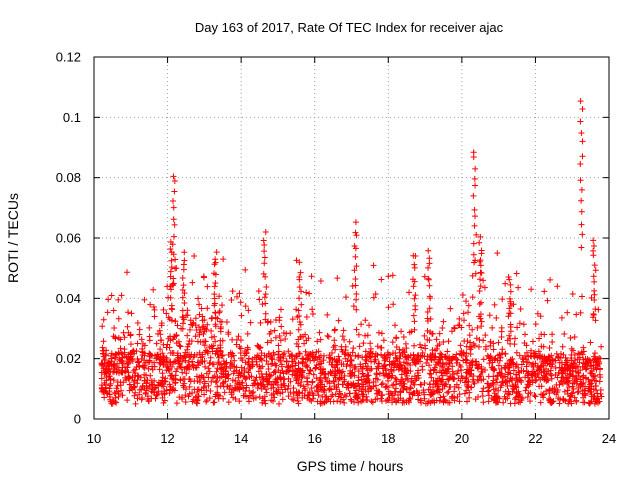  Describe the element at coordinates (68, 177) in the screenshot. I see `y-tick-label: 0.08` at that location.